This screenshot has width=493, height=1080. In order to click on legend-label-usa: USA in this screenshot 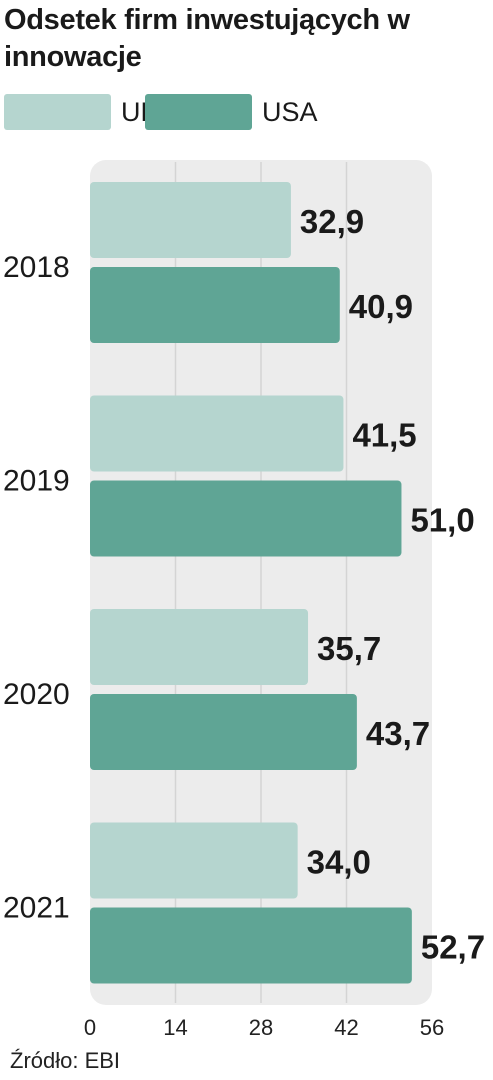, I will do `click(290, 112)`.